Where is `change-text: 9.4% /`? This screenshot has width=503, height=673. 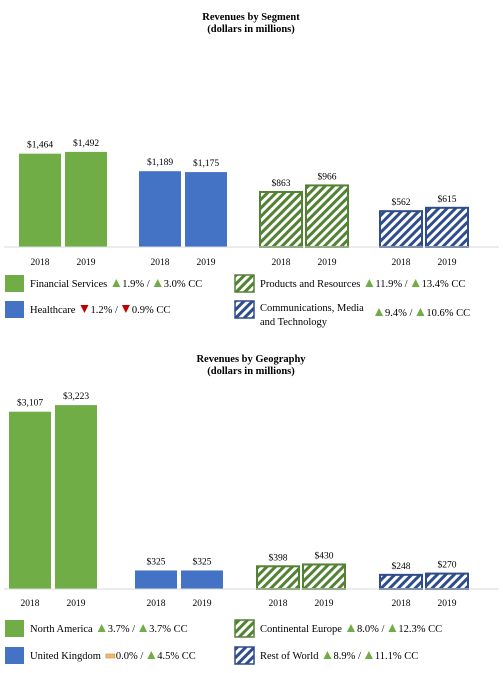 change-text: 9.4% / is located at coordinates (398, 313).